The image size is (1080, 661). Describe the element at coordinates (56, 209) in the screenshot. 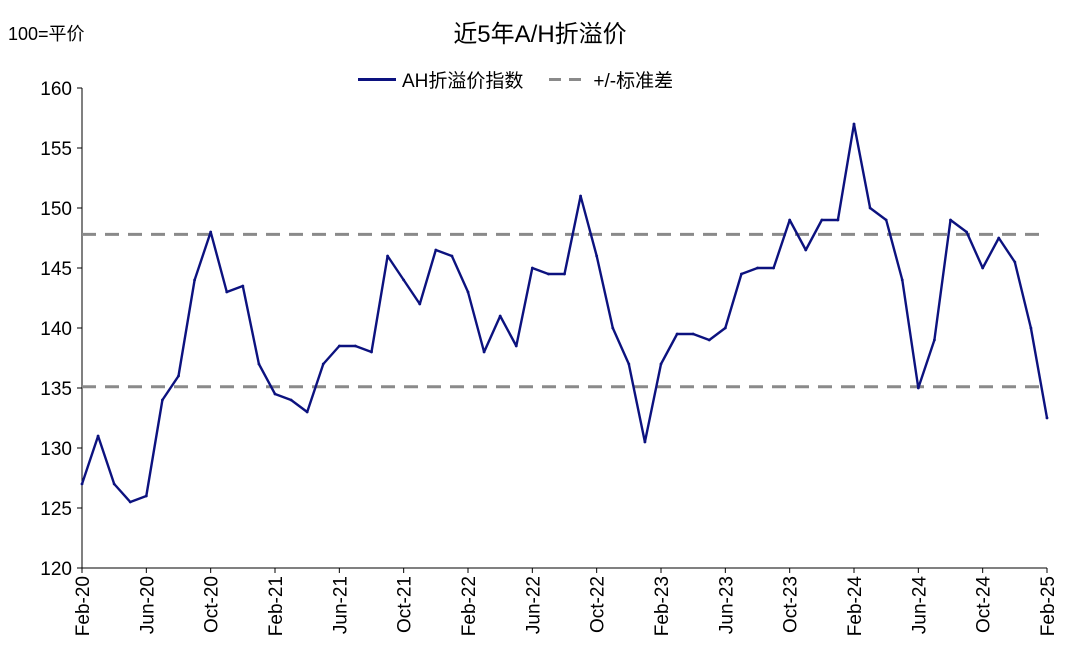

I see `y-tick-label: 150` at that location.